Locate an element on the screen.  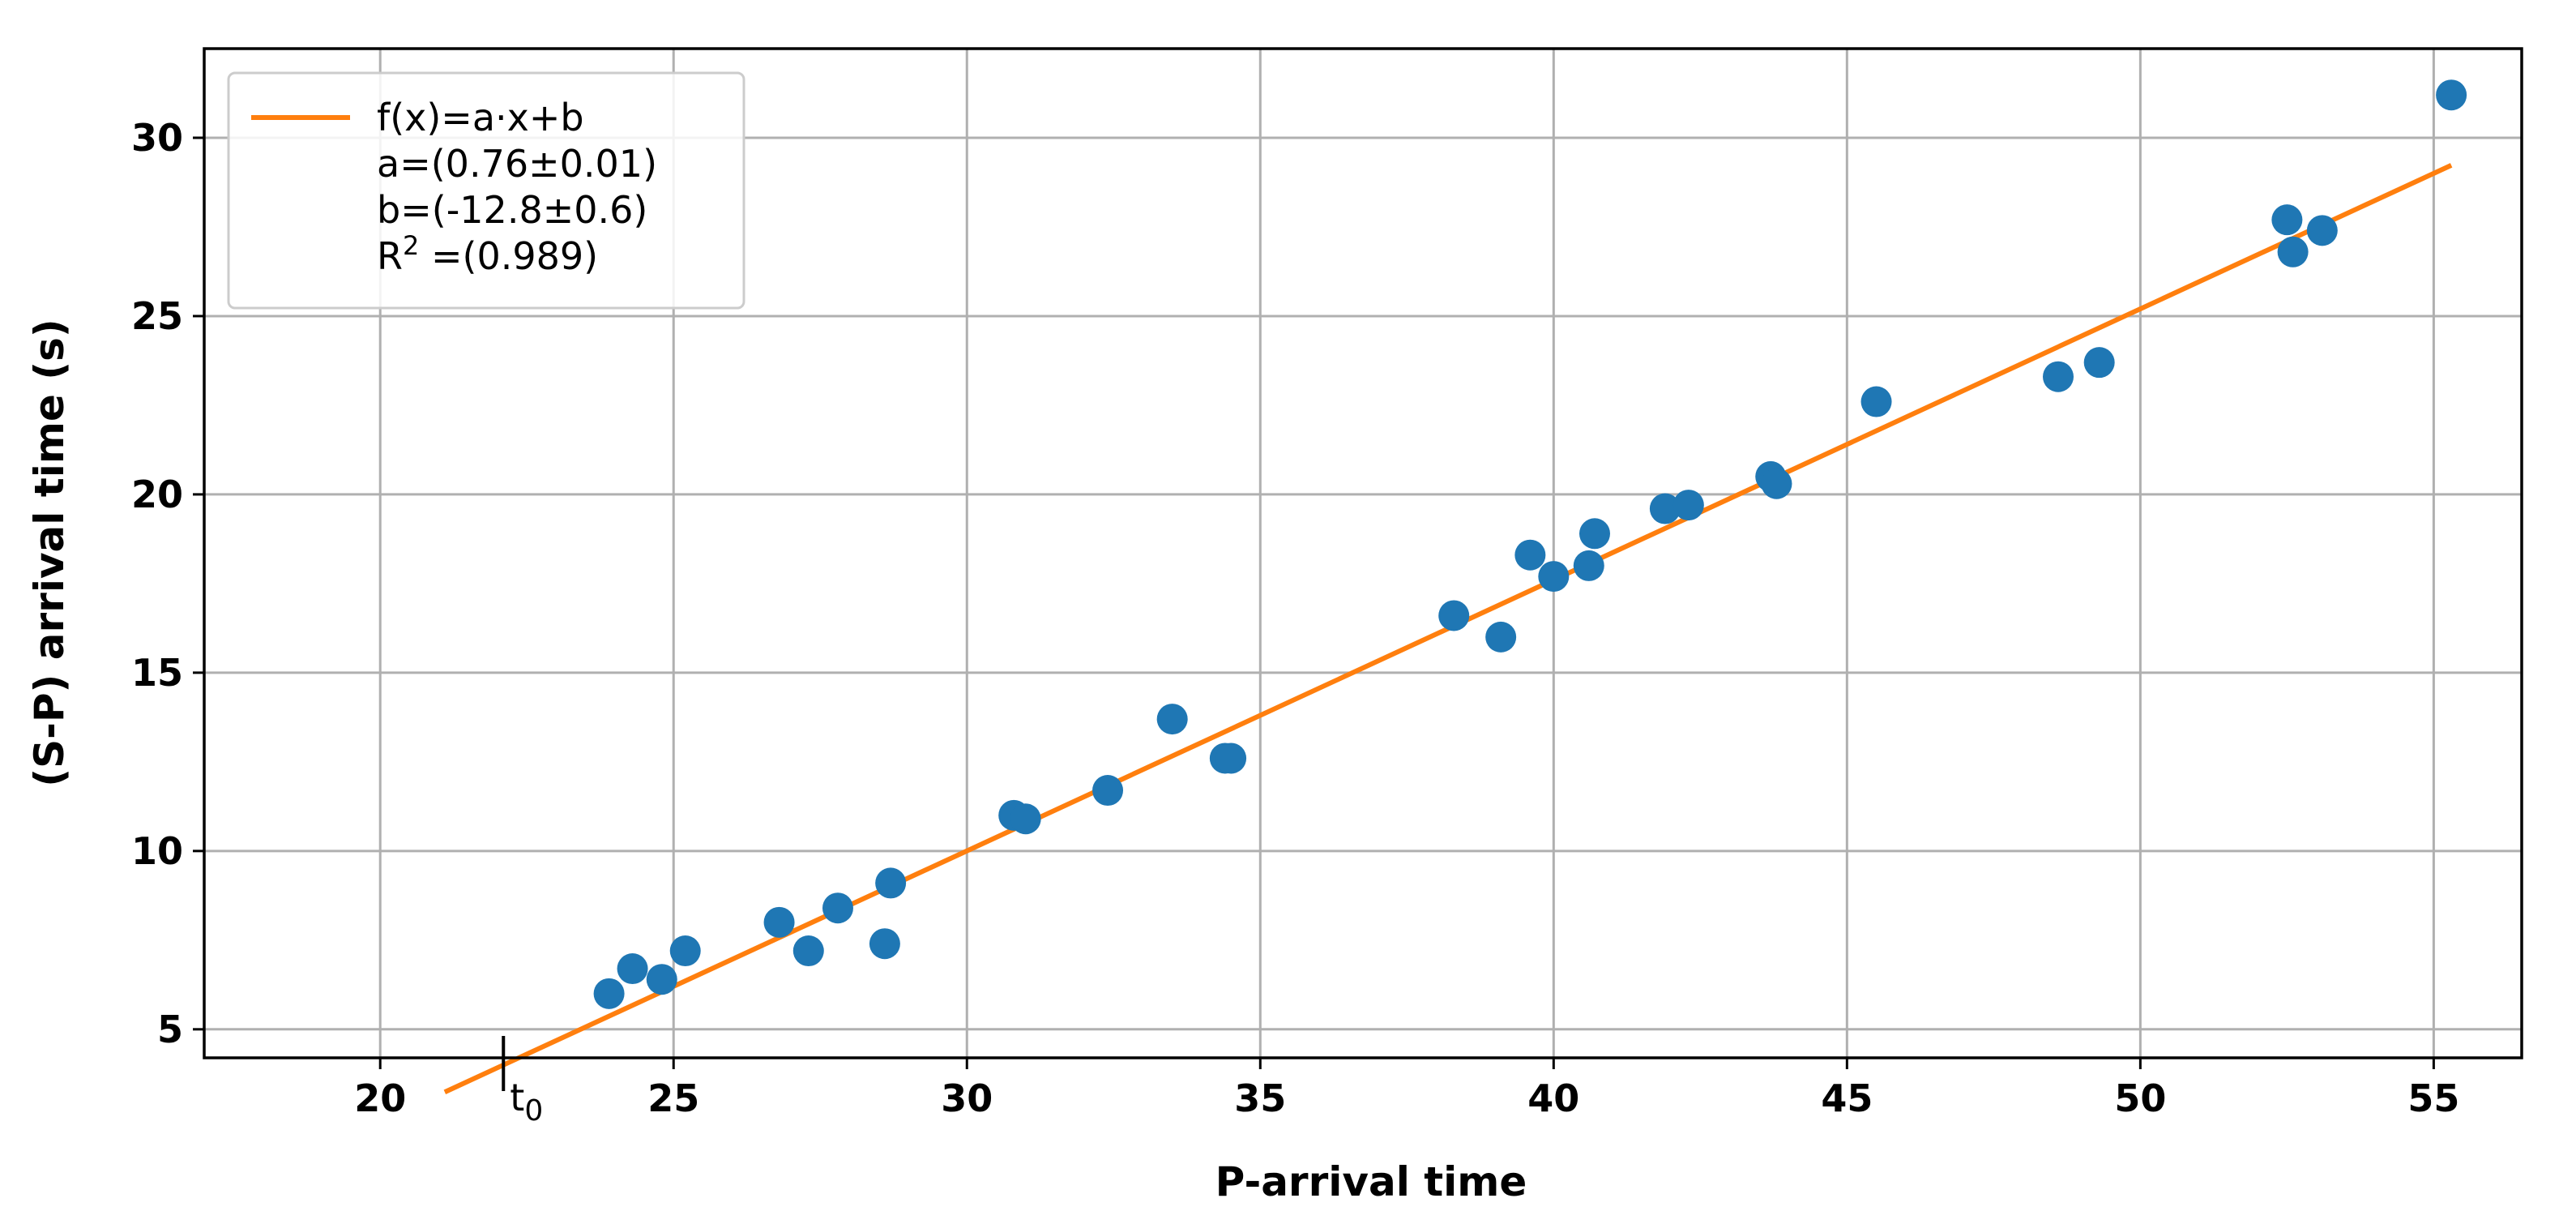
x-tick-label: 50 is located at coordinates (2140, 1098).